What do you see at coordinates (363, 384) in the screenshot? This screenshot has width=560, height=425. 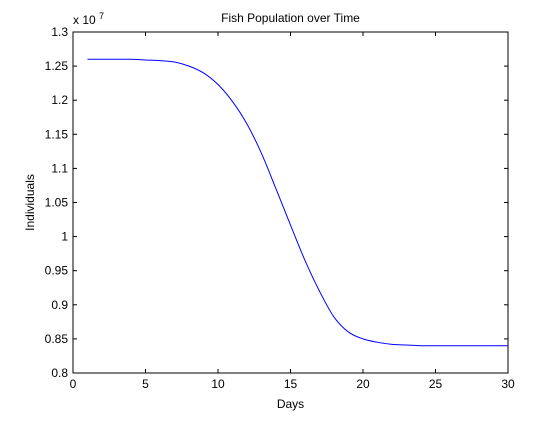 I see `x-tick-label: 20` at bounding box center [363, 384].